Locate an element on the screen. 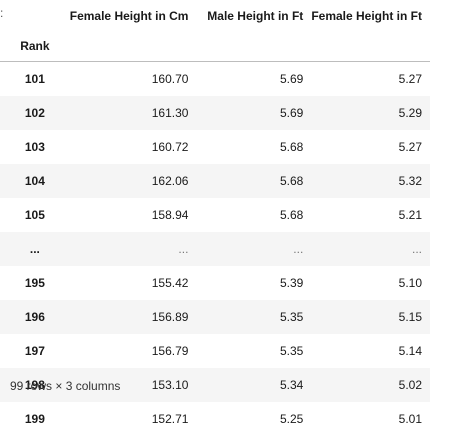 This screenshot has width=459, height=436. table-cell: 5.02 is located at coordinates (370, 385).